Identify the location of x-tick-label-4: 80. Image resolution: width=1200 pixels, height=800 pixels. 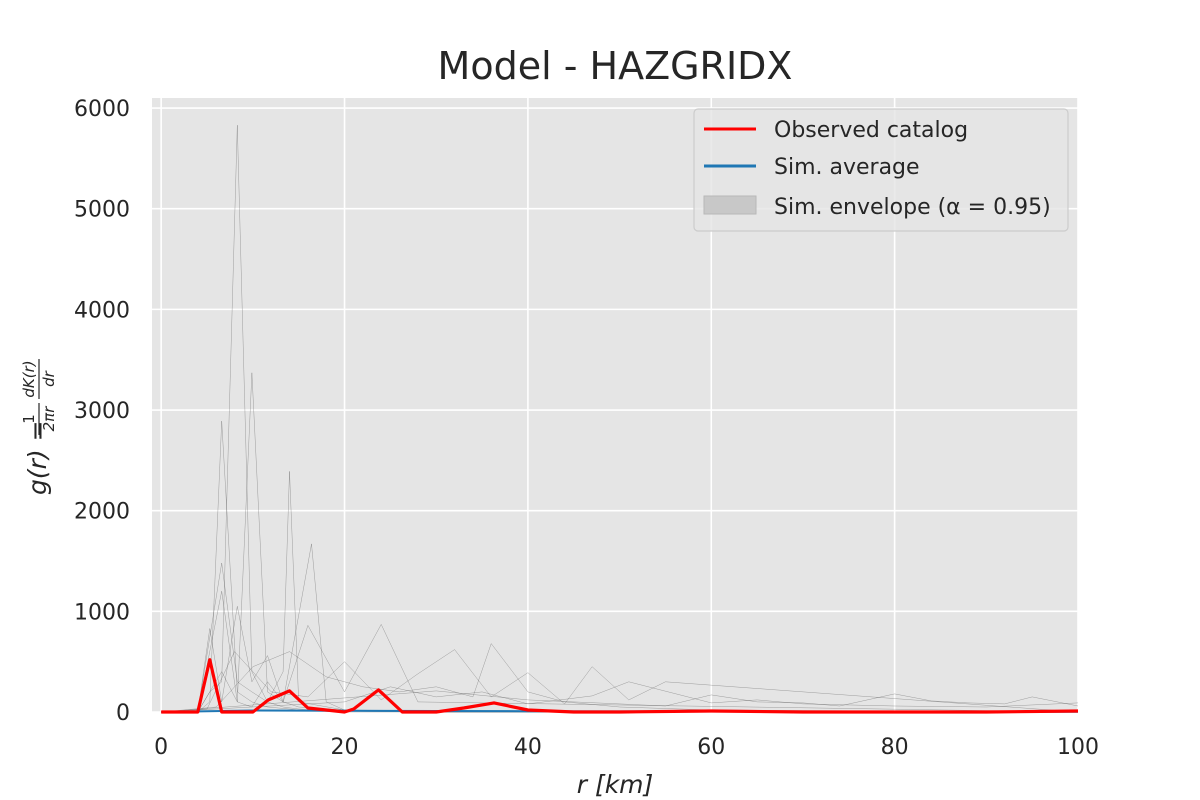
(895, 747).